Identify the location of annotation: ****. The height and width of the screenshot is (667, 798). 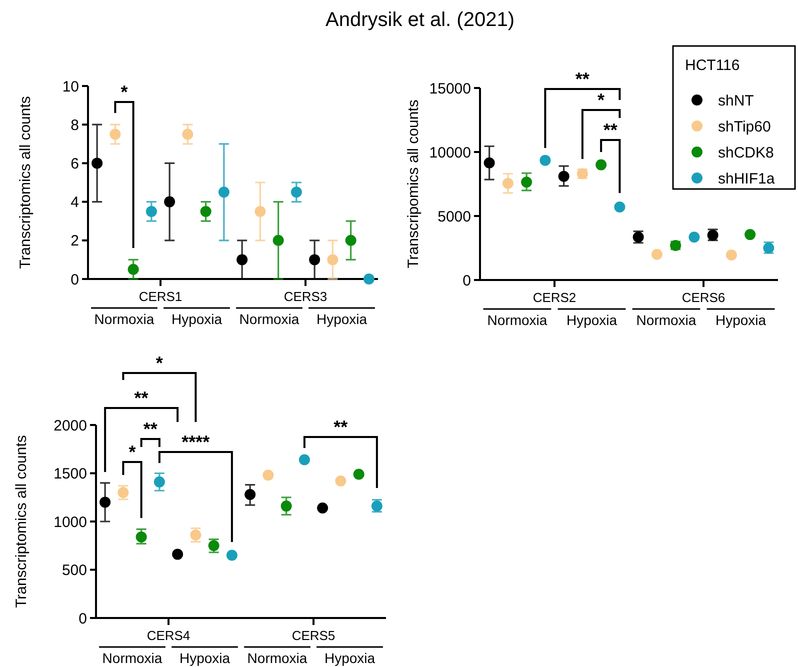
(196, 442).